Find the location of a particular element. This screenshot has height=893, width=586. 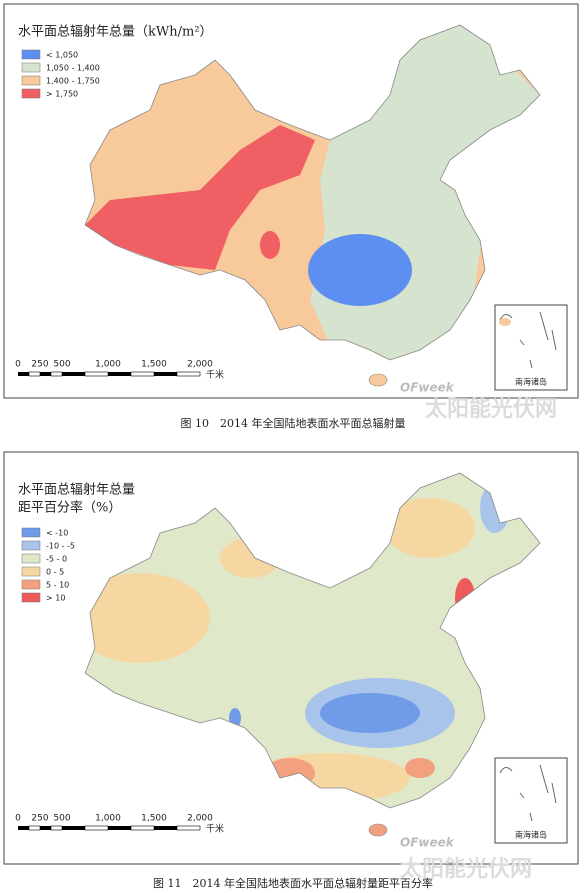

legend-label: > 1,750 is located at coordinates (62, 94).